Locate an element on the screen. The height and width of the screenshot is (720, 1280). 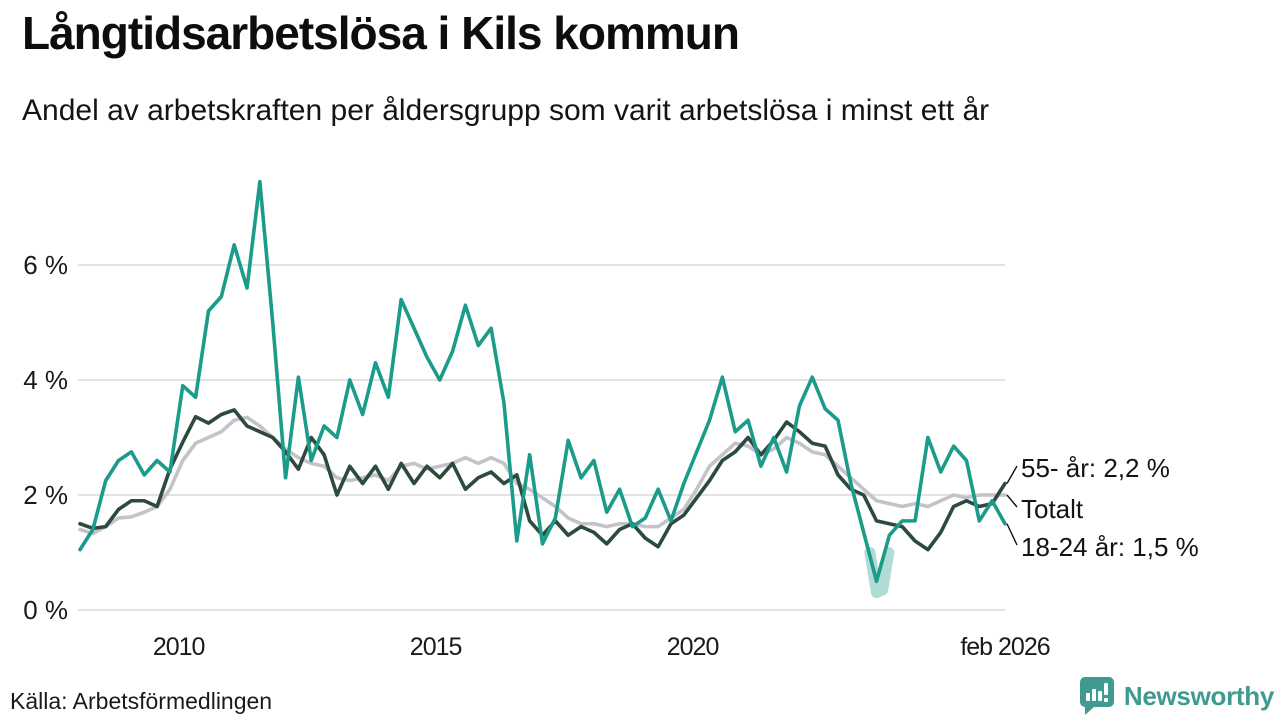
line-label-18-24: 18-24 år: 1,5 % is located at coordinates (1110, 547).